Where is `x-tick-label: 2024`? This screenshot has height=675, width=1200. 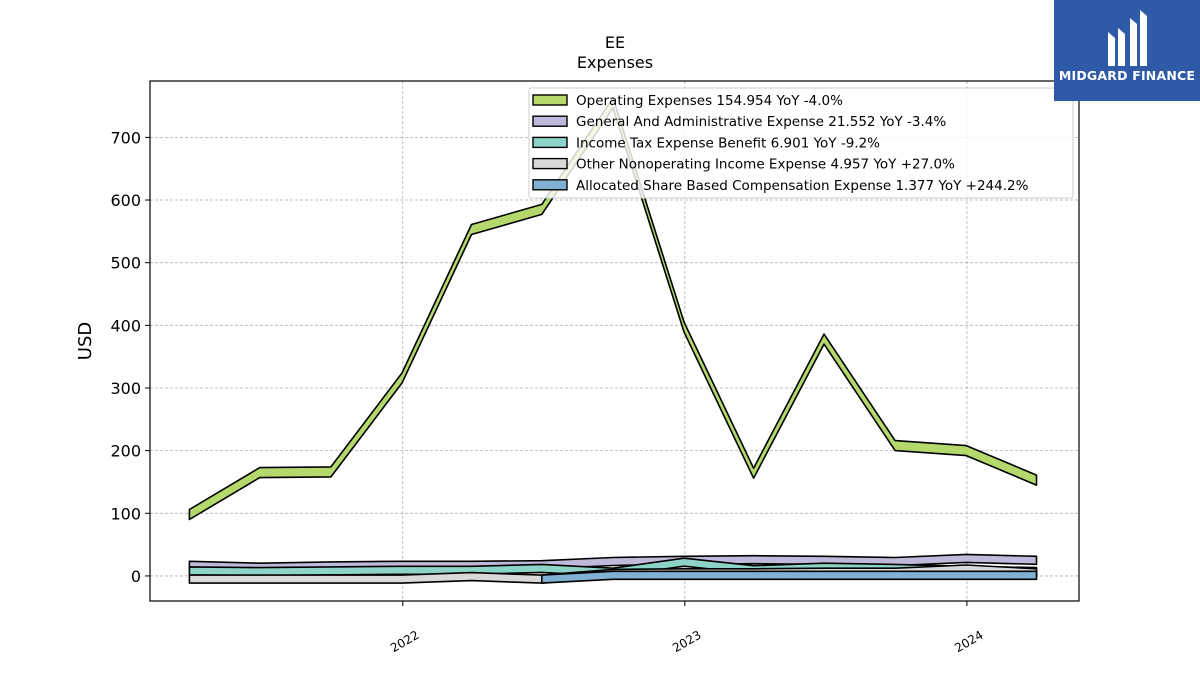 x-tick-label: 2024 is located at coordinates (968, 641).